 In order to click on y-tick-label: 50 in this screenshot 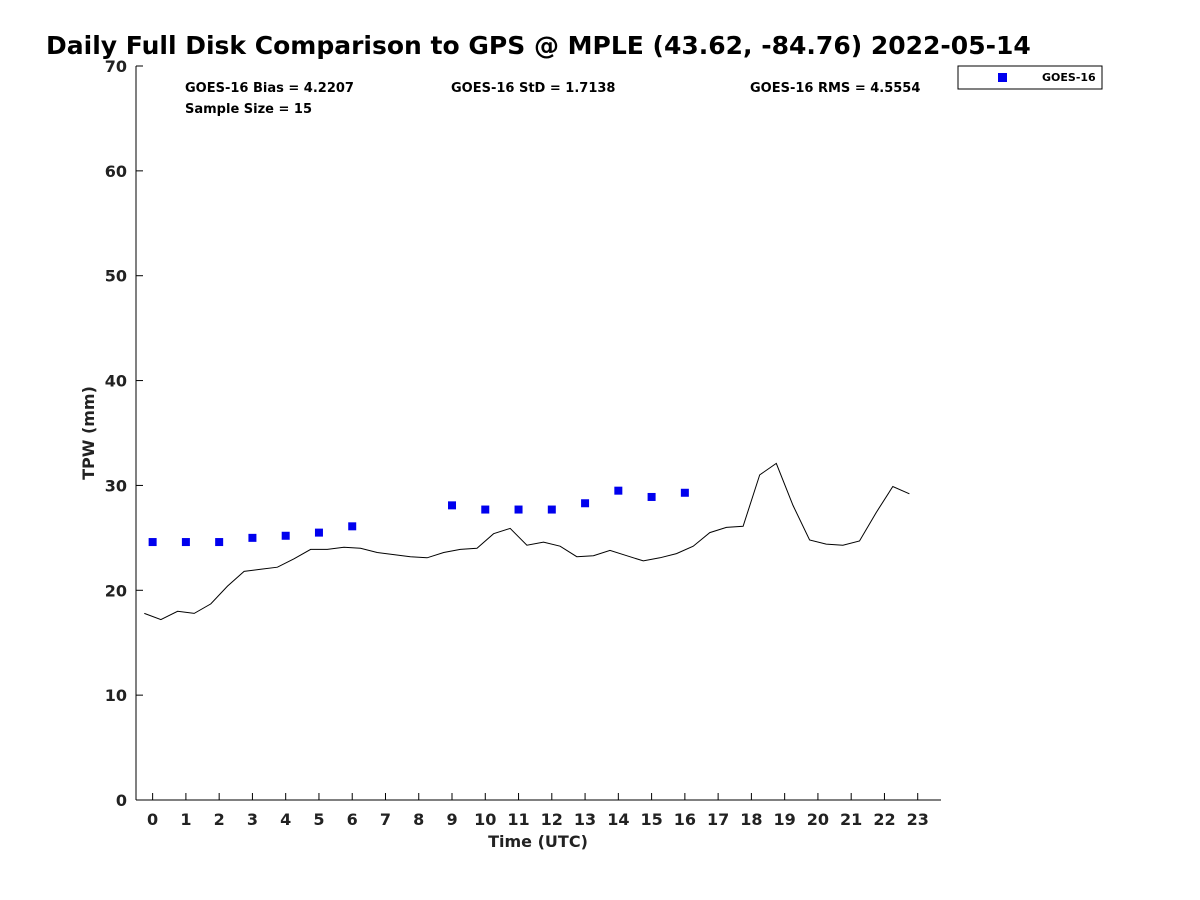, I will do `click(116, 276)`.